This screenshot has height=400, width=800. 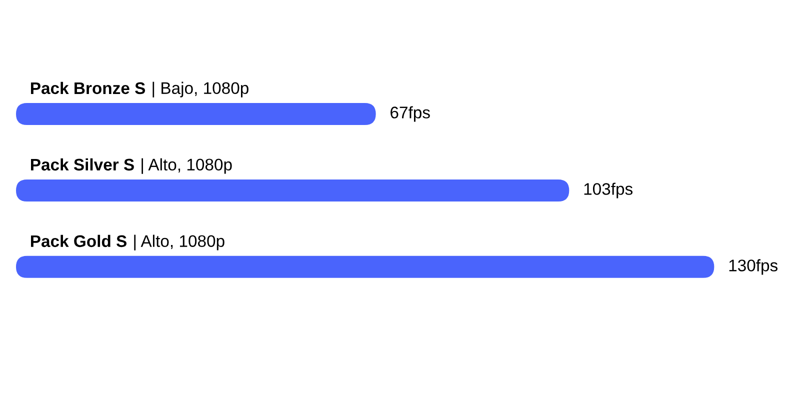 What do you see at coordinates (608, 190) in the screenshot?
I see `data-label: 103fps` at bounding box center [608, 190].